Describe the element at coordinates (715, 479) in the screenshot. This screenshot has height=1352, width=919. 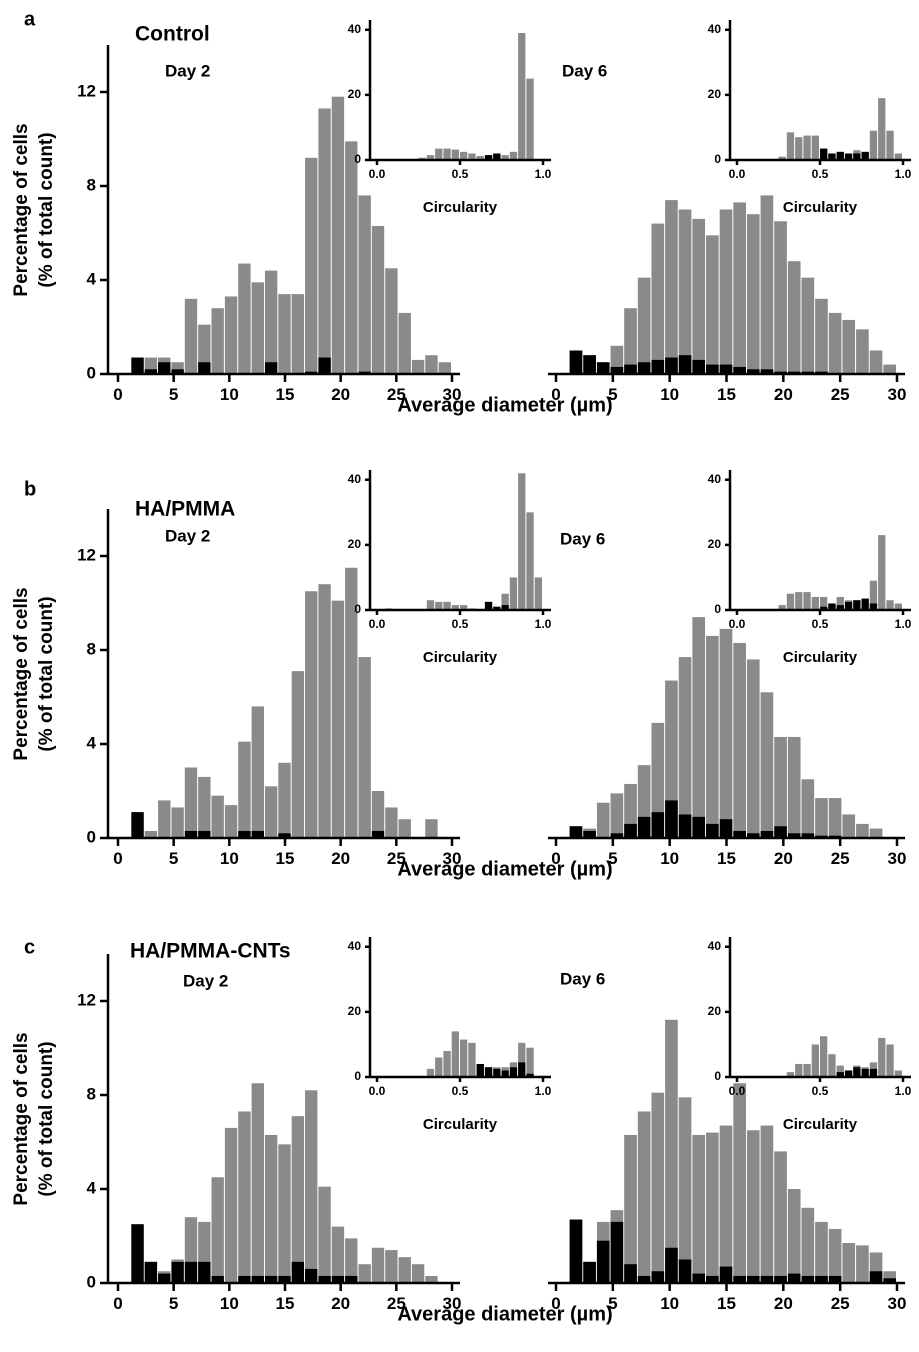
I see `y-tick-label: 40` at that location.